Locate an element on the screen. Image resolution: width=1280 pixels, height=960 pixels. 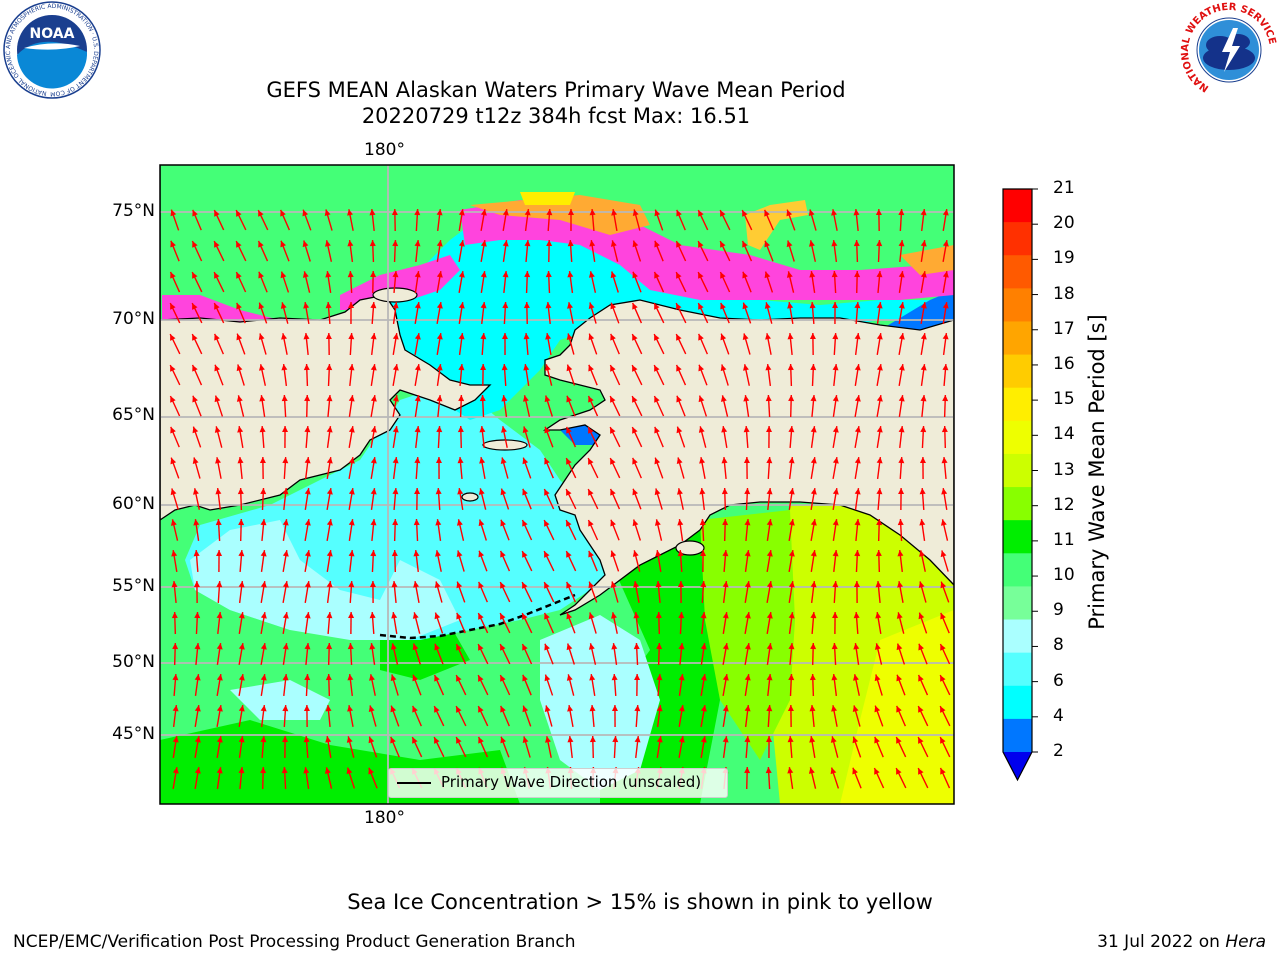
sea-ice-pink-west is located at coordinates (400, 282).